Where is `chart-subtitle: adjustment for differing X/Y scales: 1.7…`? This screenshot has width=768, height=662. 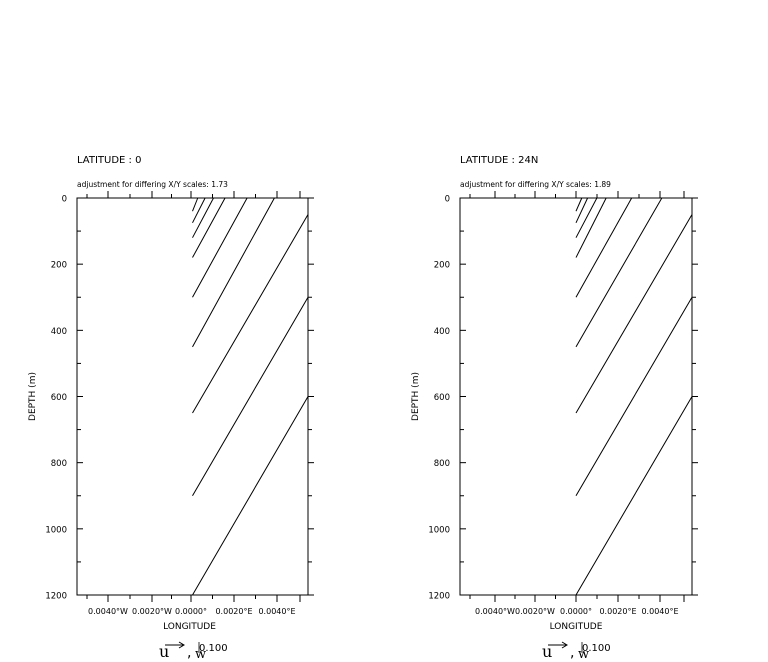 chart-subtitle: adjustment for differing X/Y scales: 1.7… is located at coordinates (152, 184).